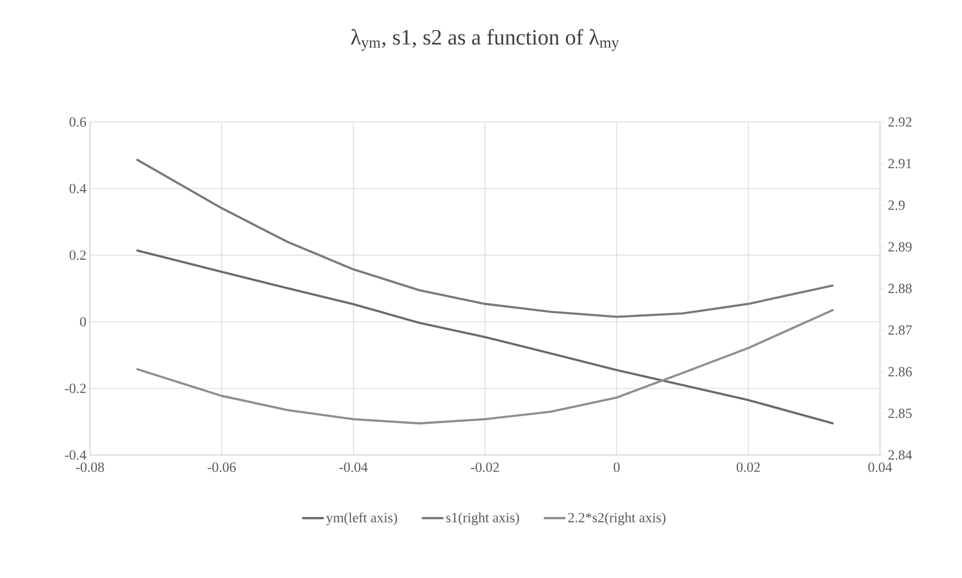 This screenshot has width=962, height=578. I want to click on y-tick-label: 0.4, so click(78, 189).